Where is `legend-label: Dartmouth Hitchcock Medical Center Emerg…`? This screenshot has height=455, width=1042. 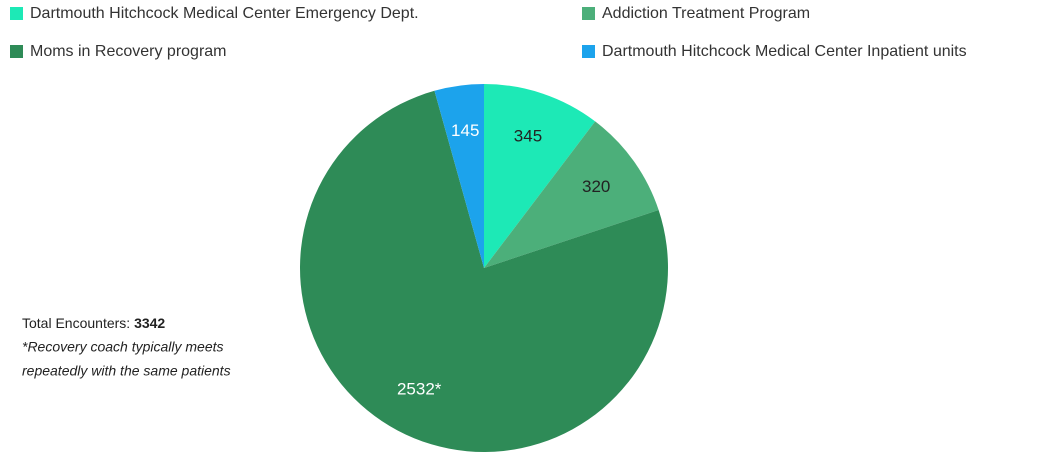
legend-label: Dartmouth Hitchcock Medical Center Emerg… is located at coordinates (224, 13).